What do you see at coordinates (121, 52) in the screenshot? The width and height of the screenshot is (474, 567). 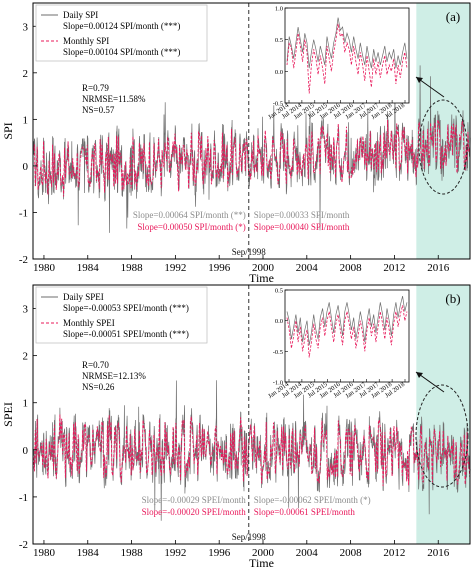 I see `legend-monthly-slope: Slope=0.00104 SPI/month (***)` at bounding box center [121, 52].